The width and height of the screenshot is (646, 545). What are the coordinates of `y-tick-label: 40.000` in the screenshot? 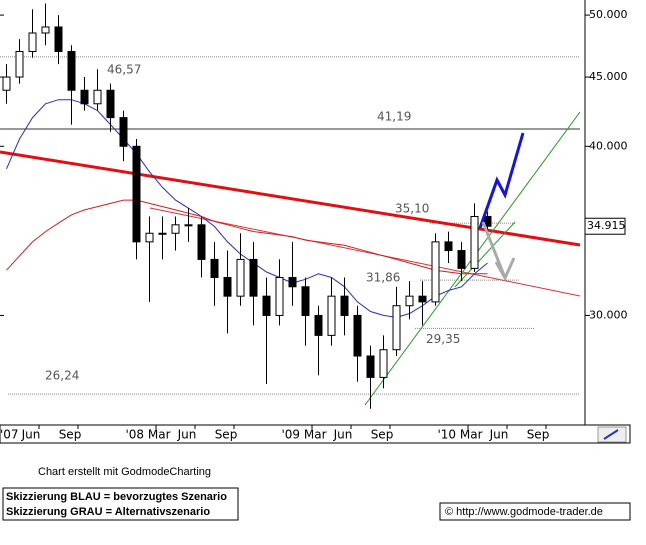 It's located at (608, 145).